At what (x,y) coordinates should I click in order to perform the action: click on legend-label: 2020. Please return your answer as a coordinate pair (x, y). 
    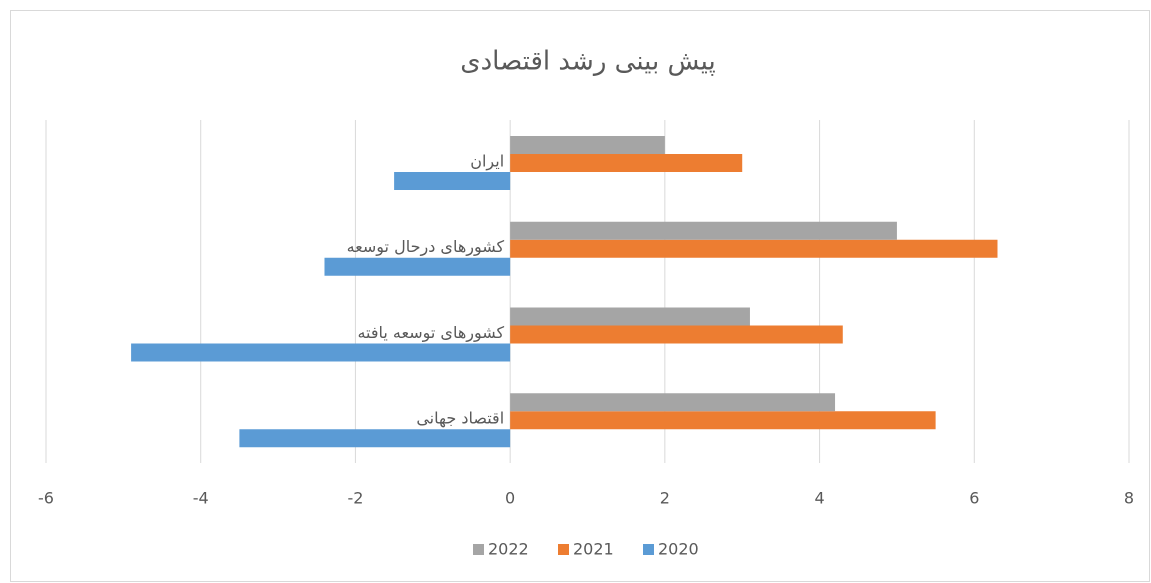
    Looking at the image, I should click on (678, 549).